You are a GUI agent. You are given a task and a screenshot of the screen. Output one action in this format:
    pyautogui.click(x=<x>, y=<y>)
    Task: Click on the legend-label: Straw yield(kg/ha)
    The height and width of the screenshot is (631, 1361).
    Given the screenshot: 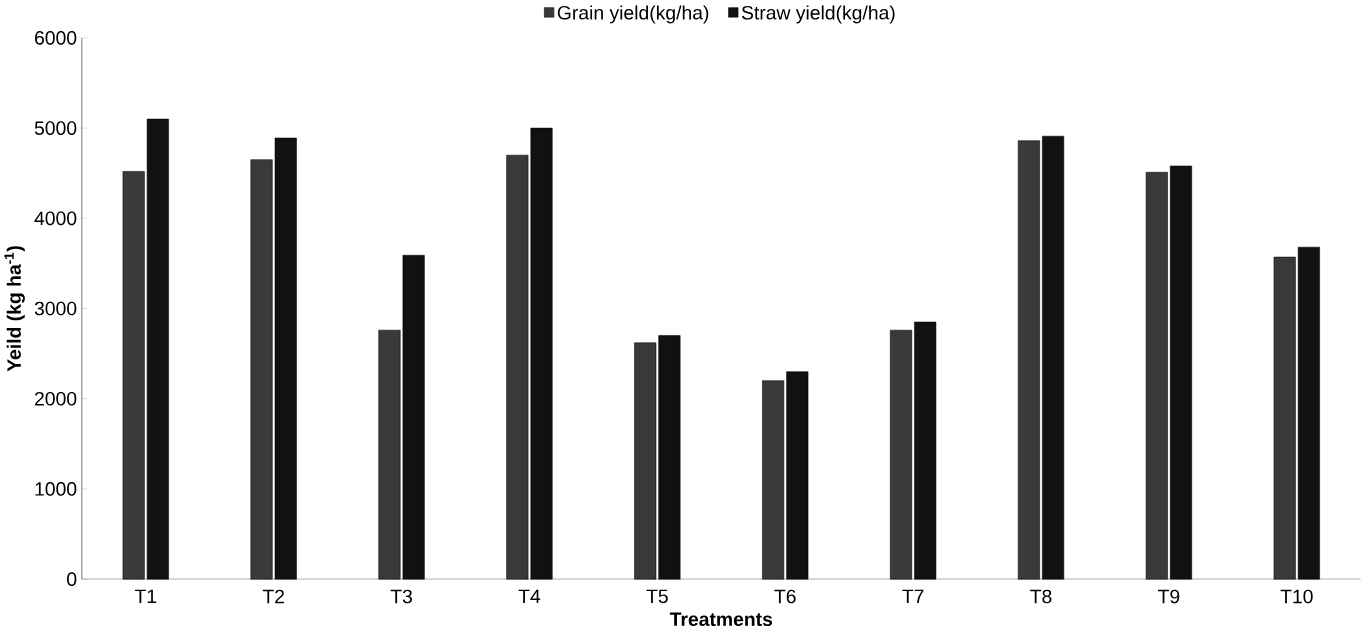 What is the action you would take?
    pyautogui.click(x=818, y=14)
    